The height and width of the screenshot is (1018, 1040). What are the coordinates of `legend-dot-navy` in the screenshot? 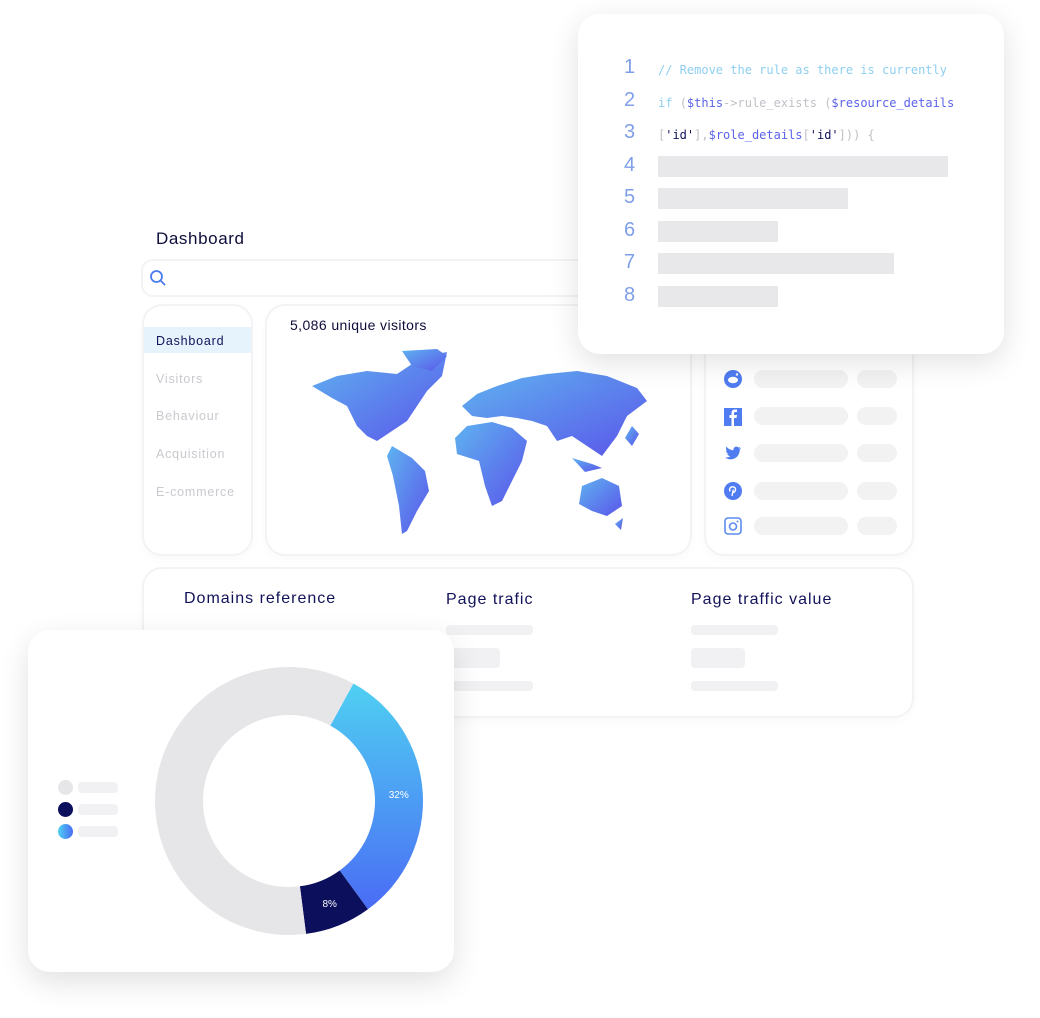 It's located at (65, 809).